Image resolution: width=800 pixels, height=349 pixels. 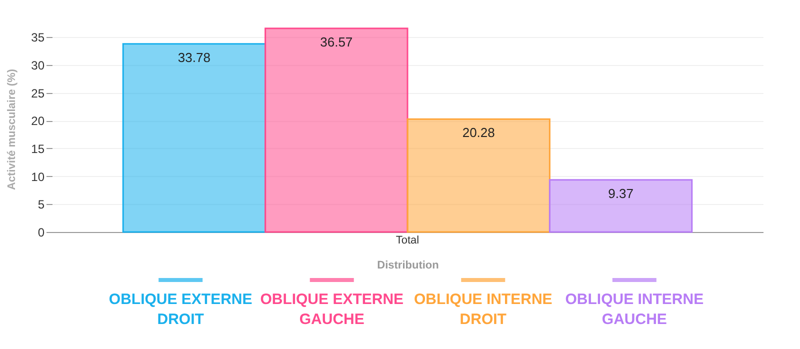 I want to click on legend-label: OBLIQUE INTERNE GAUCHE, so click(x=634, y=309).